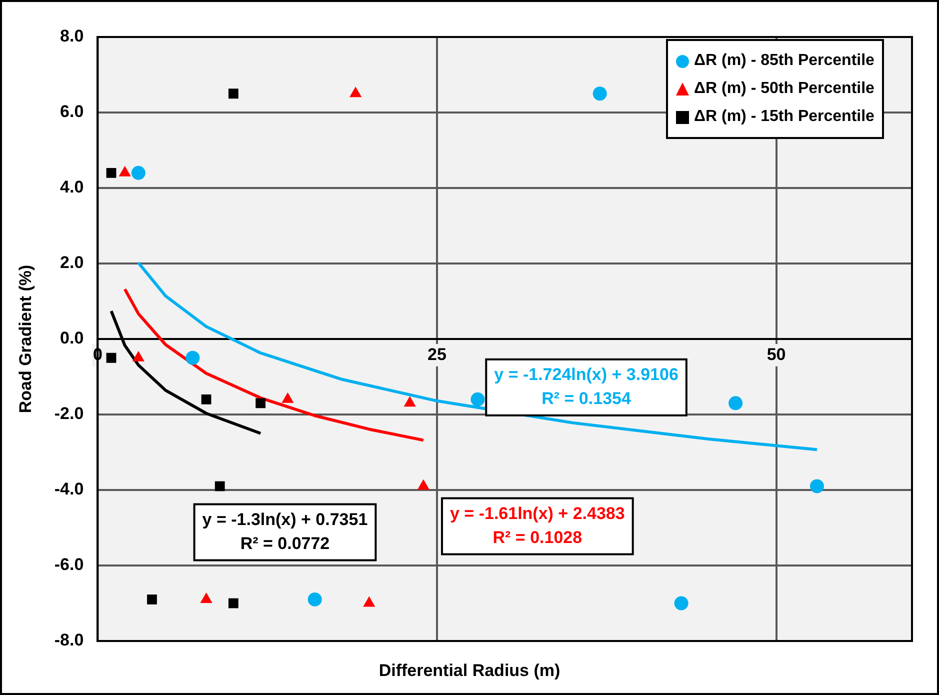 Image resolution: width=939 pixels, height=695 pixels. I want to click on y-tick-label: 8.0, so click(72, 36).